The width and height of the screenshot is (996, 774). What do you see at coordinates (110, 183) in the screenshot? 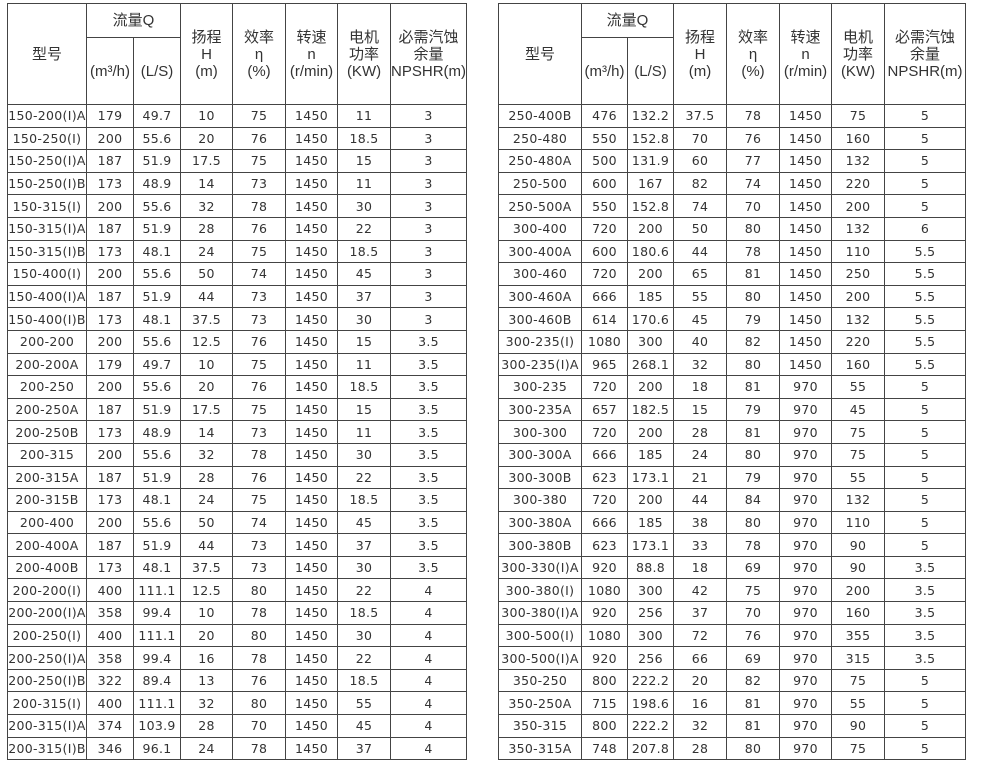
I see `cell-flow-m3h: 173` at bounding box center [110, 183].